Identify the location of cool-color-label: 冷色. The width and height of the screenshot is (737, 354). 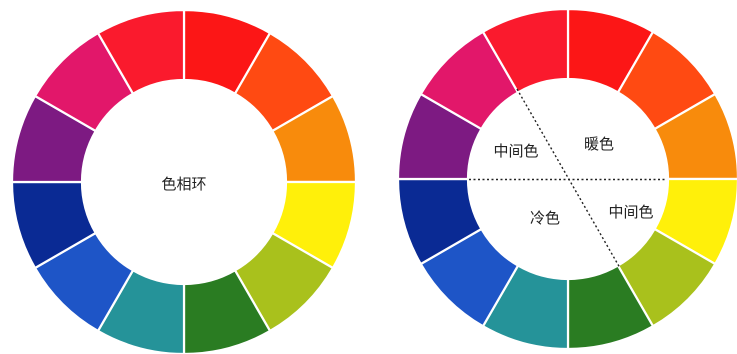
(545, 218).